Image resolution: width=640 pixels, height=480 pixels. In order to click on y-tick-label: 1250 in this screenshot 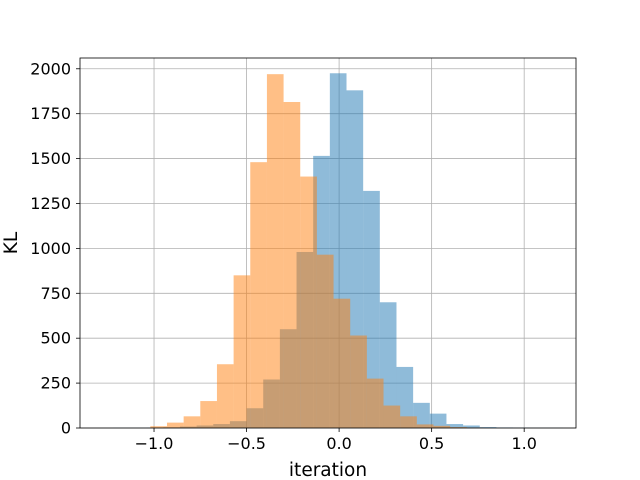, I will do `click(50, 203)`.